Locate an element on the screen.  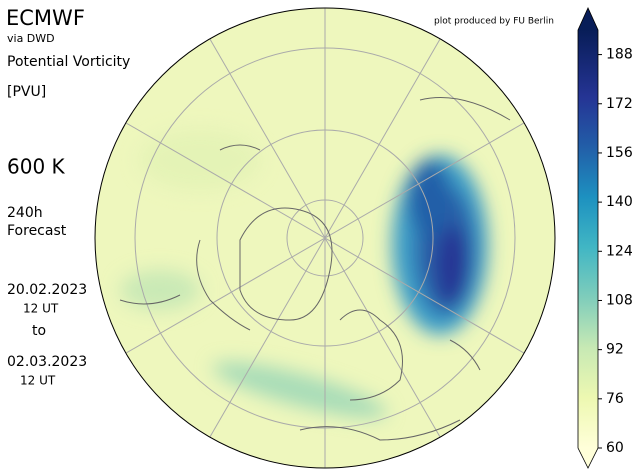
colorbar is located at coordinates (588, 238).